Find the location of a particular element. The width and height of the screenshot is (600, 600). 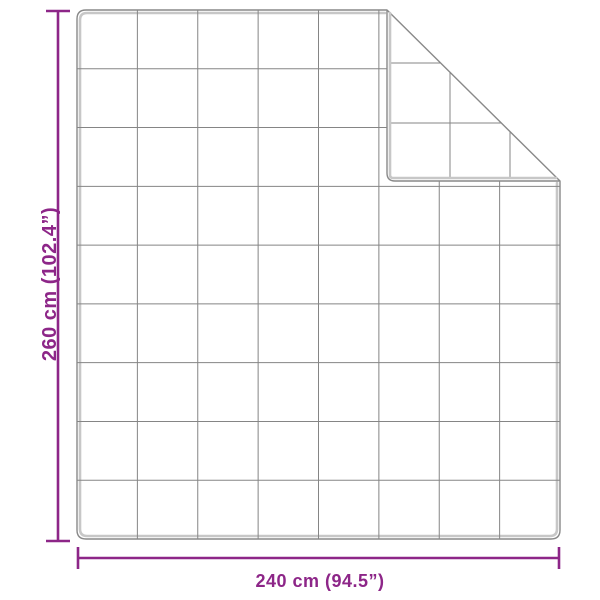

fold-flap-edge is located at coordinates (473, 96).